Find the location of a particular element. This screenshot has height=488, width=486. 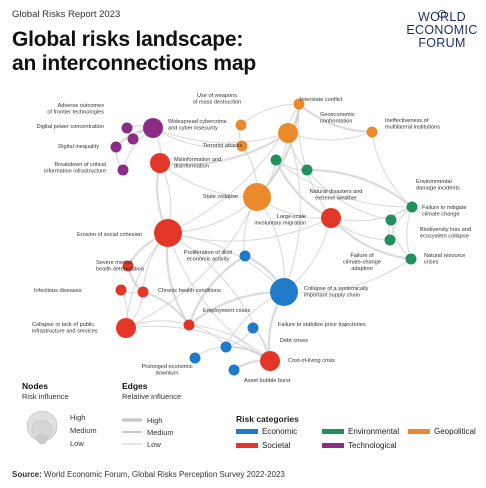

edge-interstate-conflict-to-wmd is located at coordinates (270, 114).